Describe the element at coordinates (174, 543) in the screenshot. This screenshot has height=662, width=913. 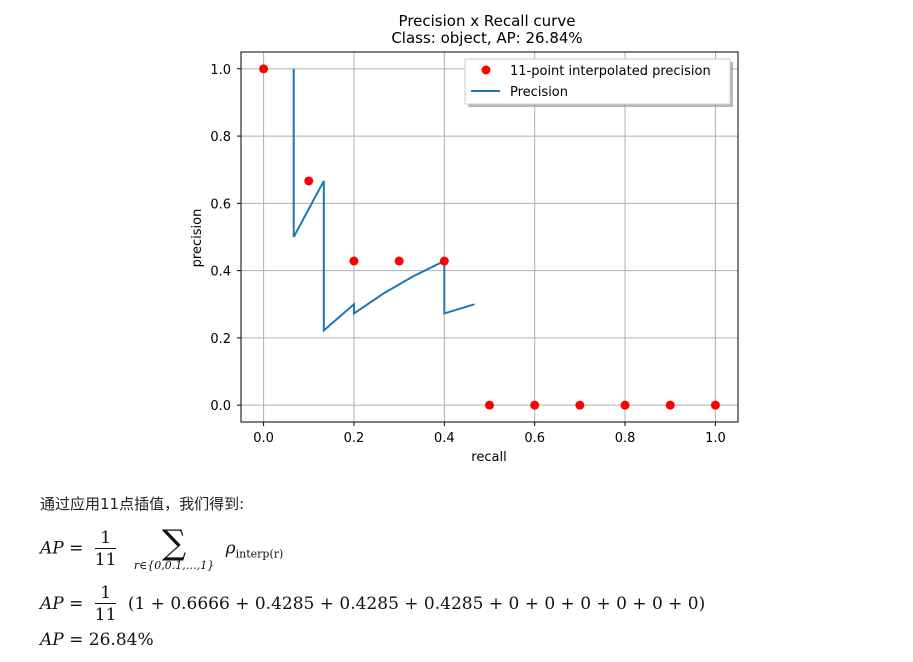
I see `sigma-symbol: ∑` at that location.